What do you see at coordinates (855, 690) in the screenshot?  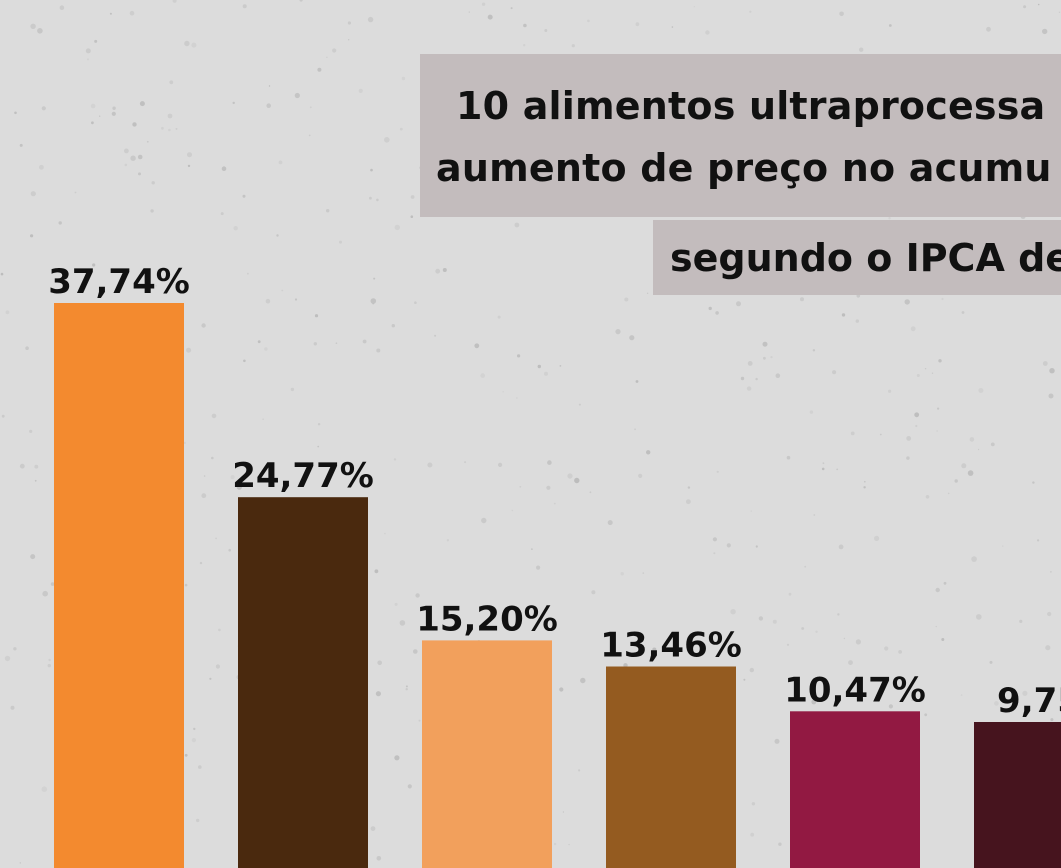 I see `bar-value-label-5: 10,47%` at bounding box center [855, 690].